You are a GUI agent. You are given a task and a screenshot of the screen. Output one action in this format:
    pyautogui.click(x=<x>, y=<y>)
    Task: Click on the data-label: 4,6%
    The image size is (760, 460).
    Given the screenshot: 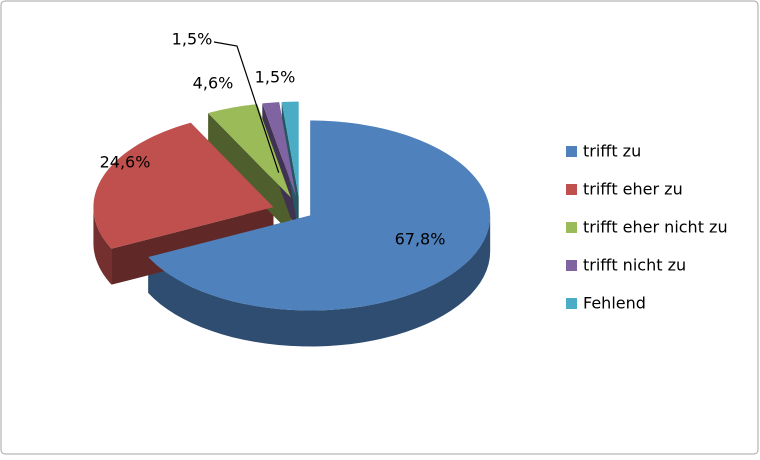 What is the action you would take?
    pyautogui.click(x=213, y=83)
    